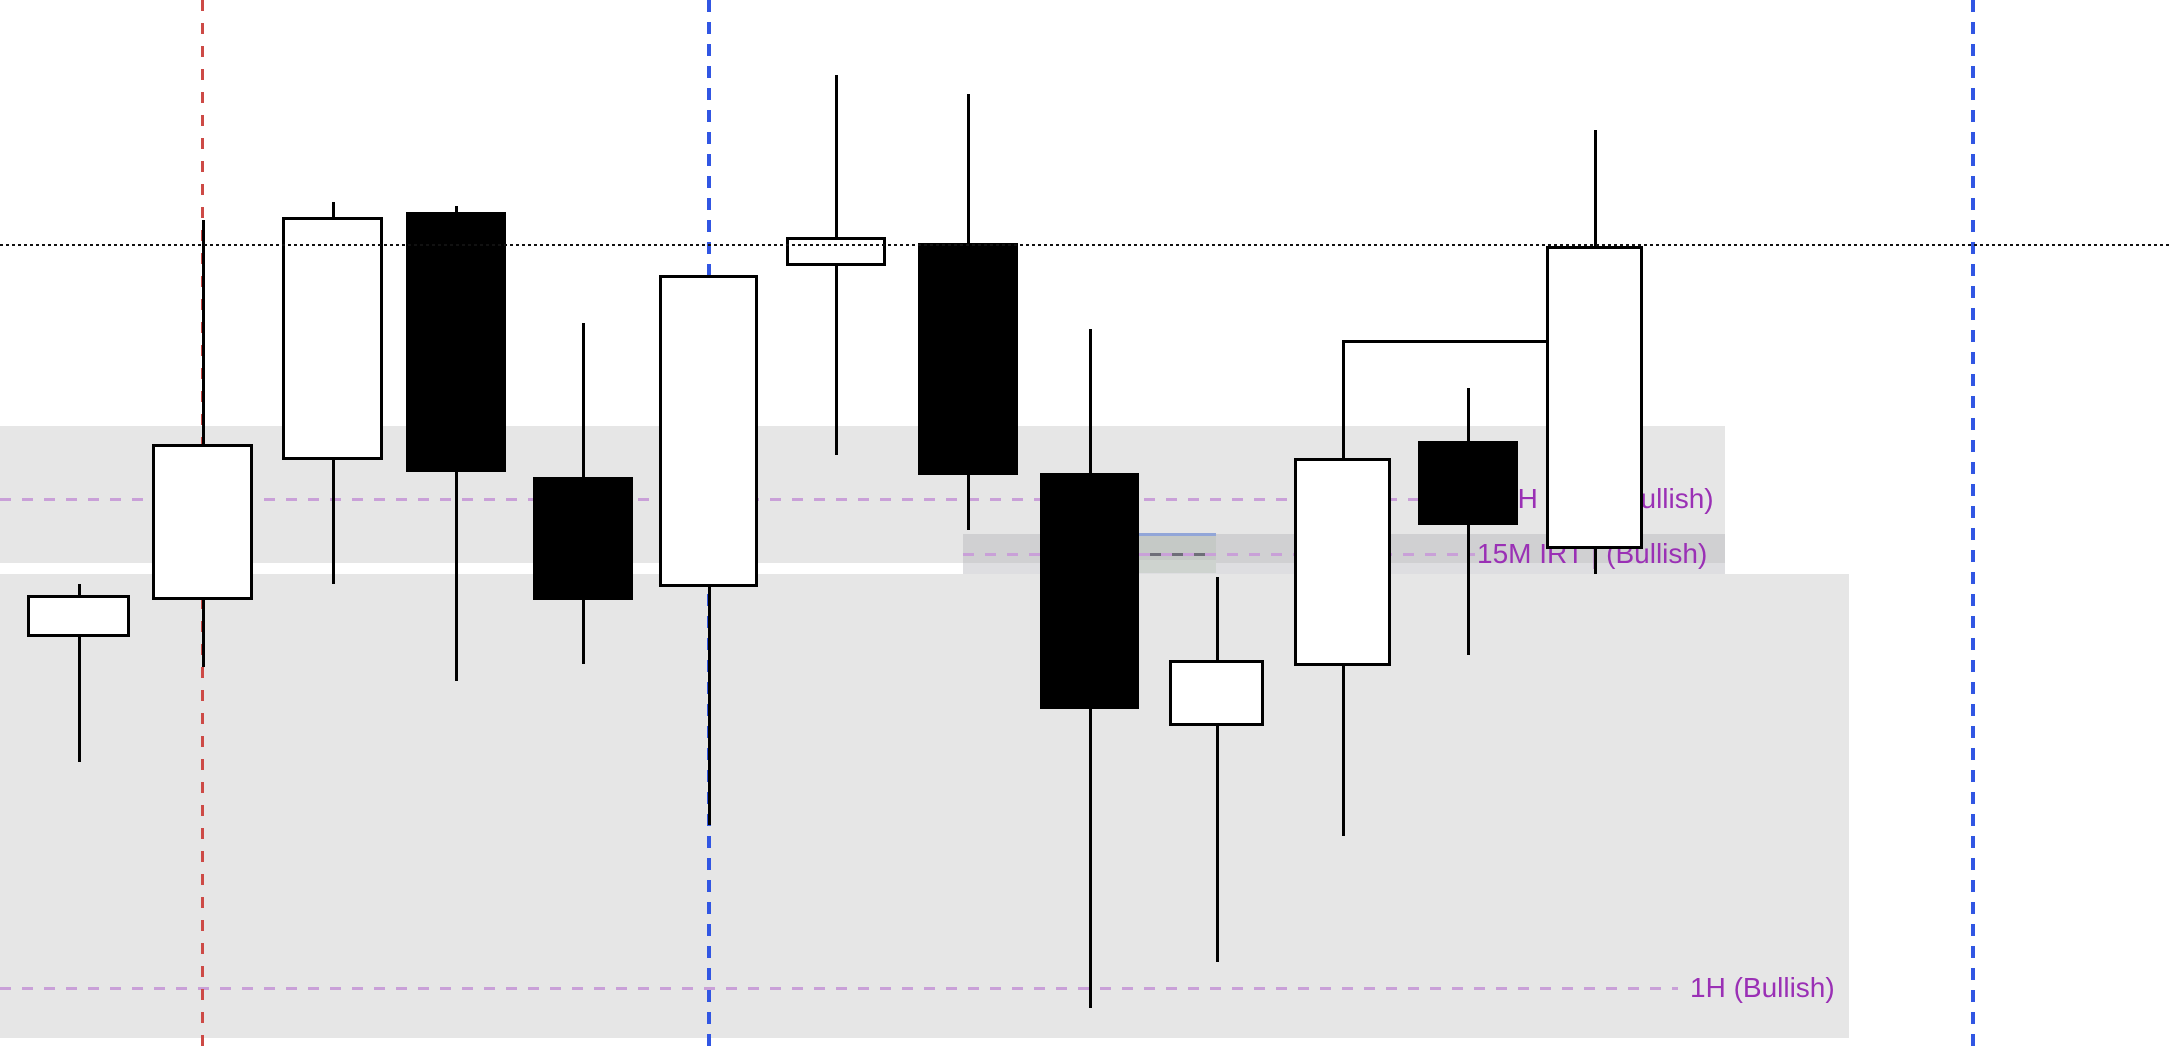  Describe the element at coordinates (1468, 483) in the screenshot. I see `candle-12-body` at that location.